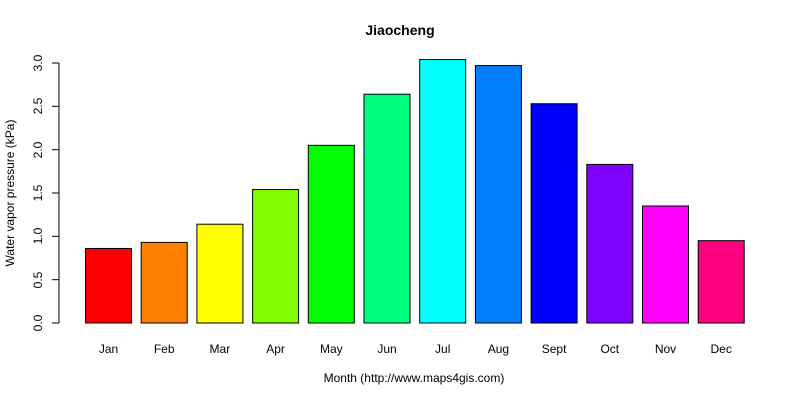 Image resolution: width=800 pixels, height=400 pixels. What do you see at coordinates (721, 282) in the screenshot?
I see `bar-dec` at bounding box center [721, 282].